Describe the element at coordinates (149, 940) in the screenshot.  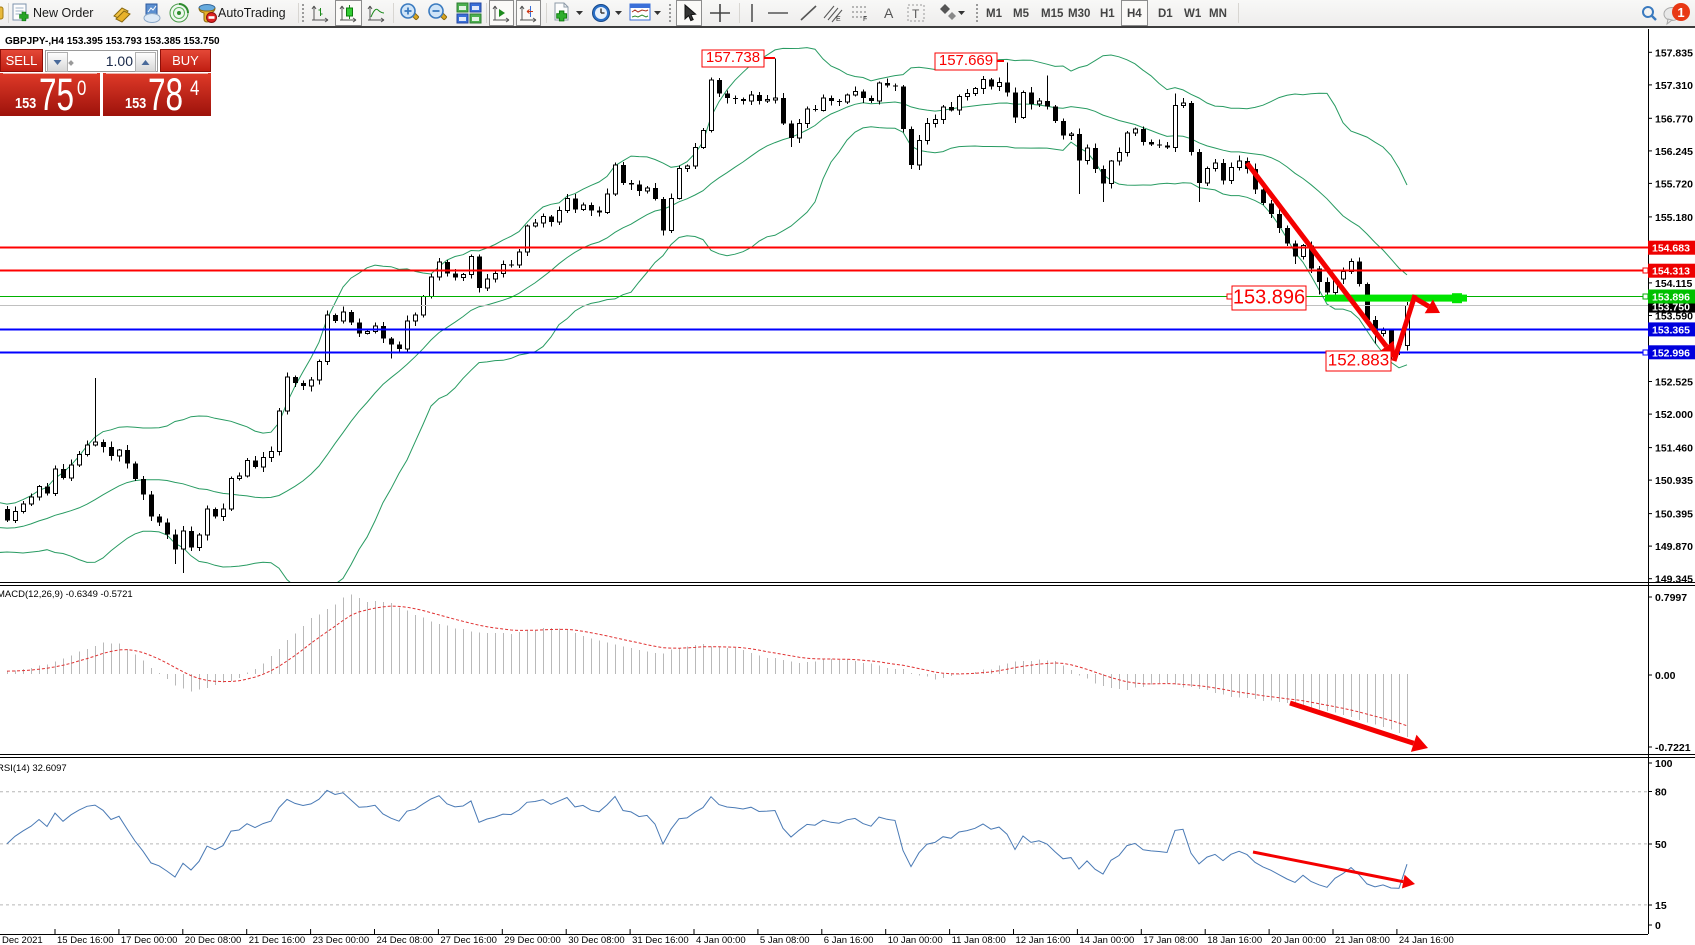
I see `svg-text: 17 Dec 00:00` at that location.